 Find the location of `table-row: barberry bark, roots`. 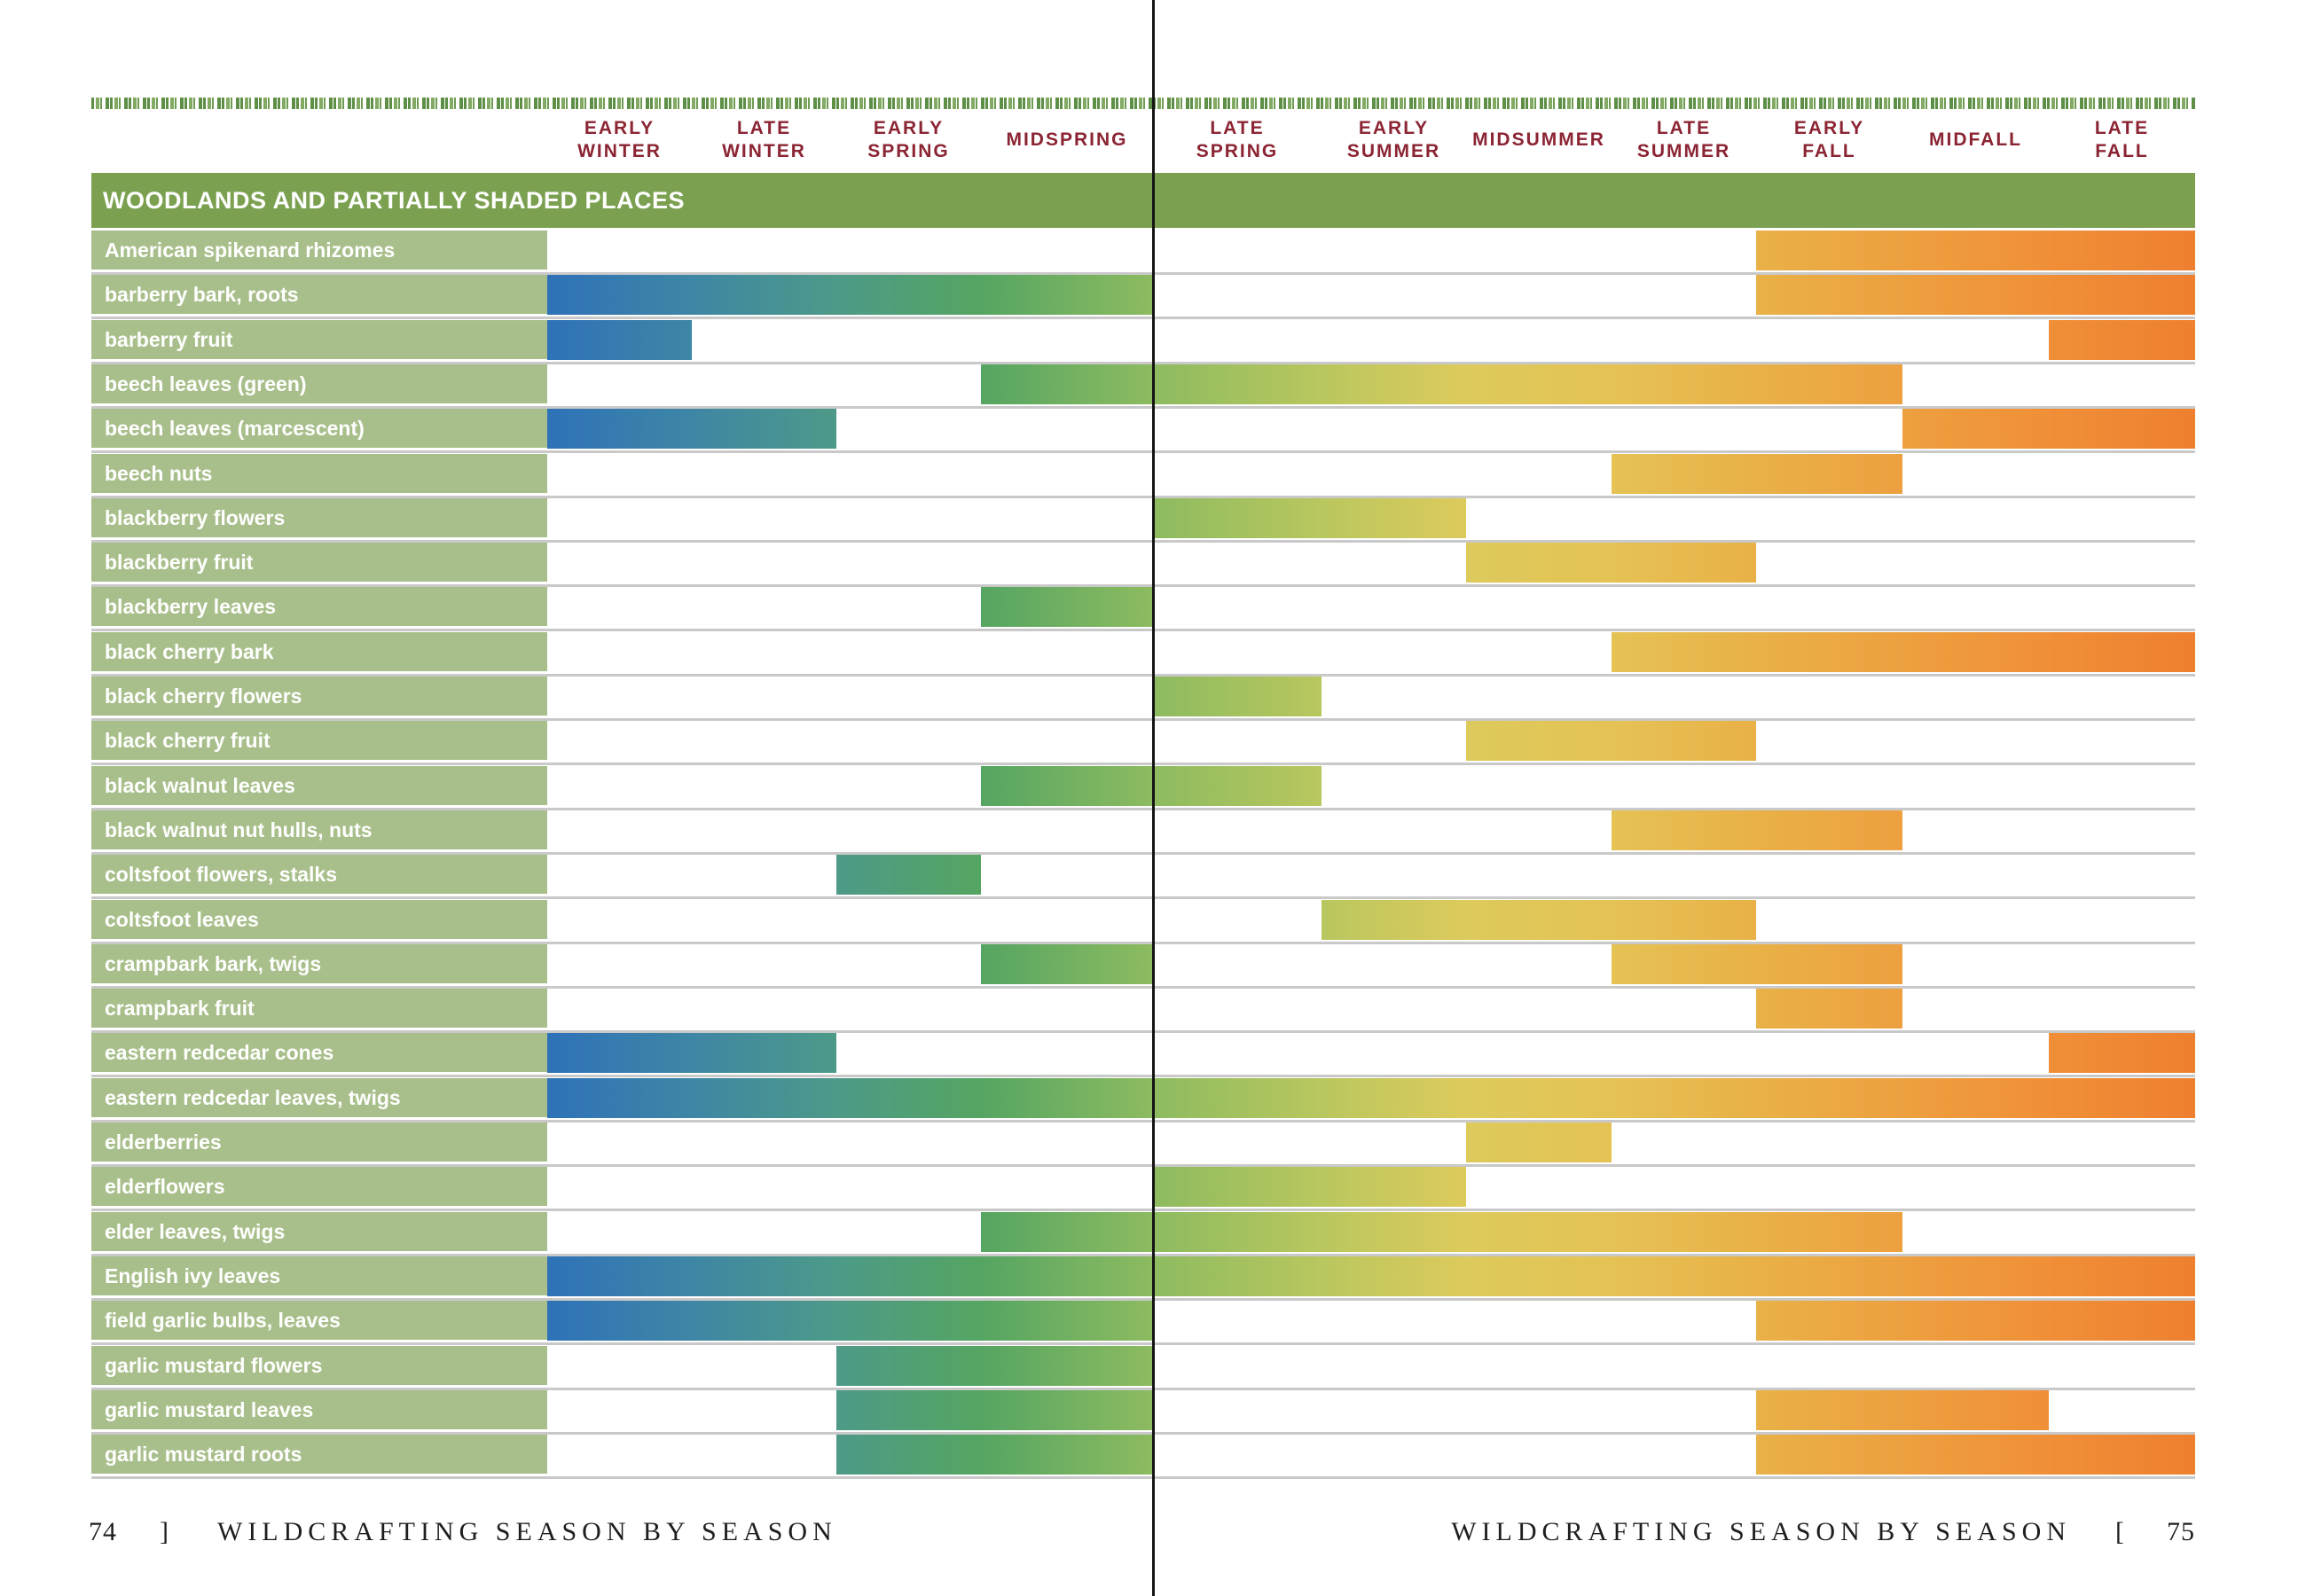

table-row: barberry bark, roots is located at coordinates (1143, 298).